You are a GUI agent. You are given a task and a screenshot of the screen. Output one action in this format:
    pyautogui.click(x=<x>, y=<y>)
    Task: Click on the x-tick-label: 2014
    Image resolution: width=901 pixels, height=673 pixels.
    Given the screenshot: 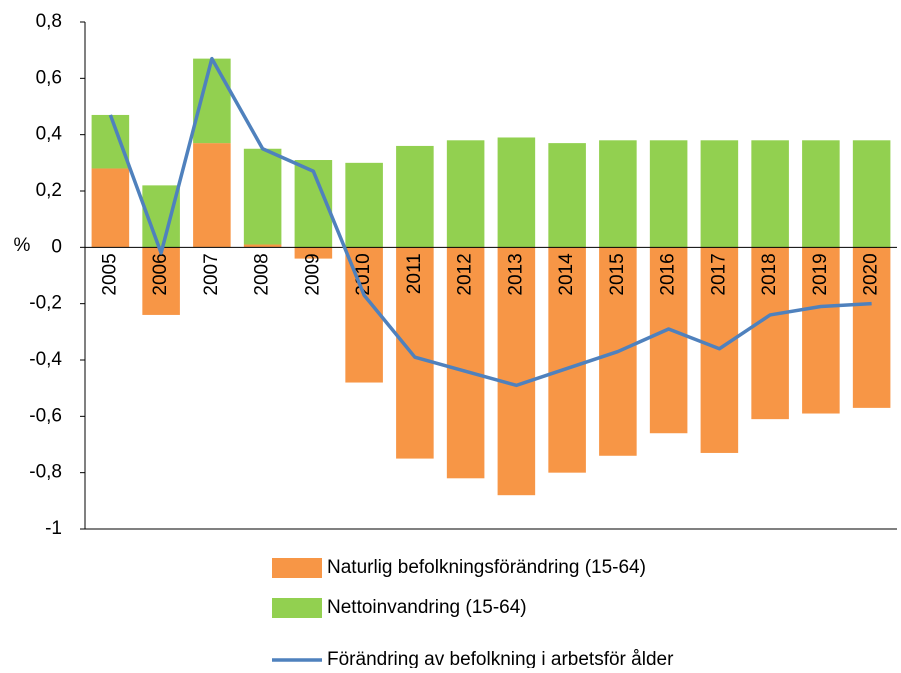 What is the action you would take?
    pyautogui.click(x=566, y=274)
    